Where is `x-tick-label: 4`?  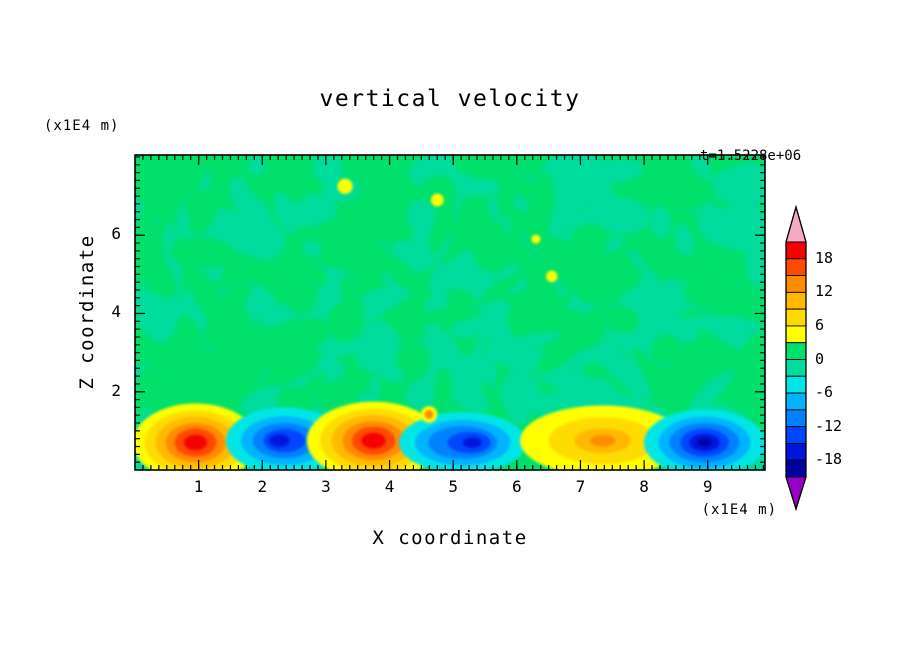 x-tick-label: 4 is located at coordinates (389, 486).